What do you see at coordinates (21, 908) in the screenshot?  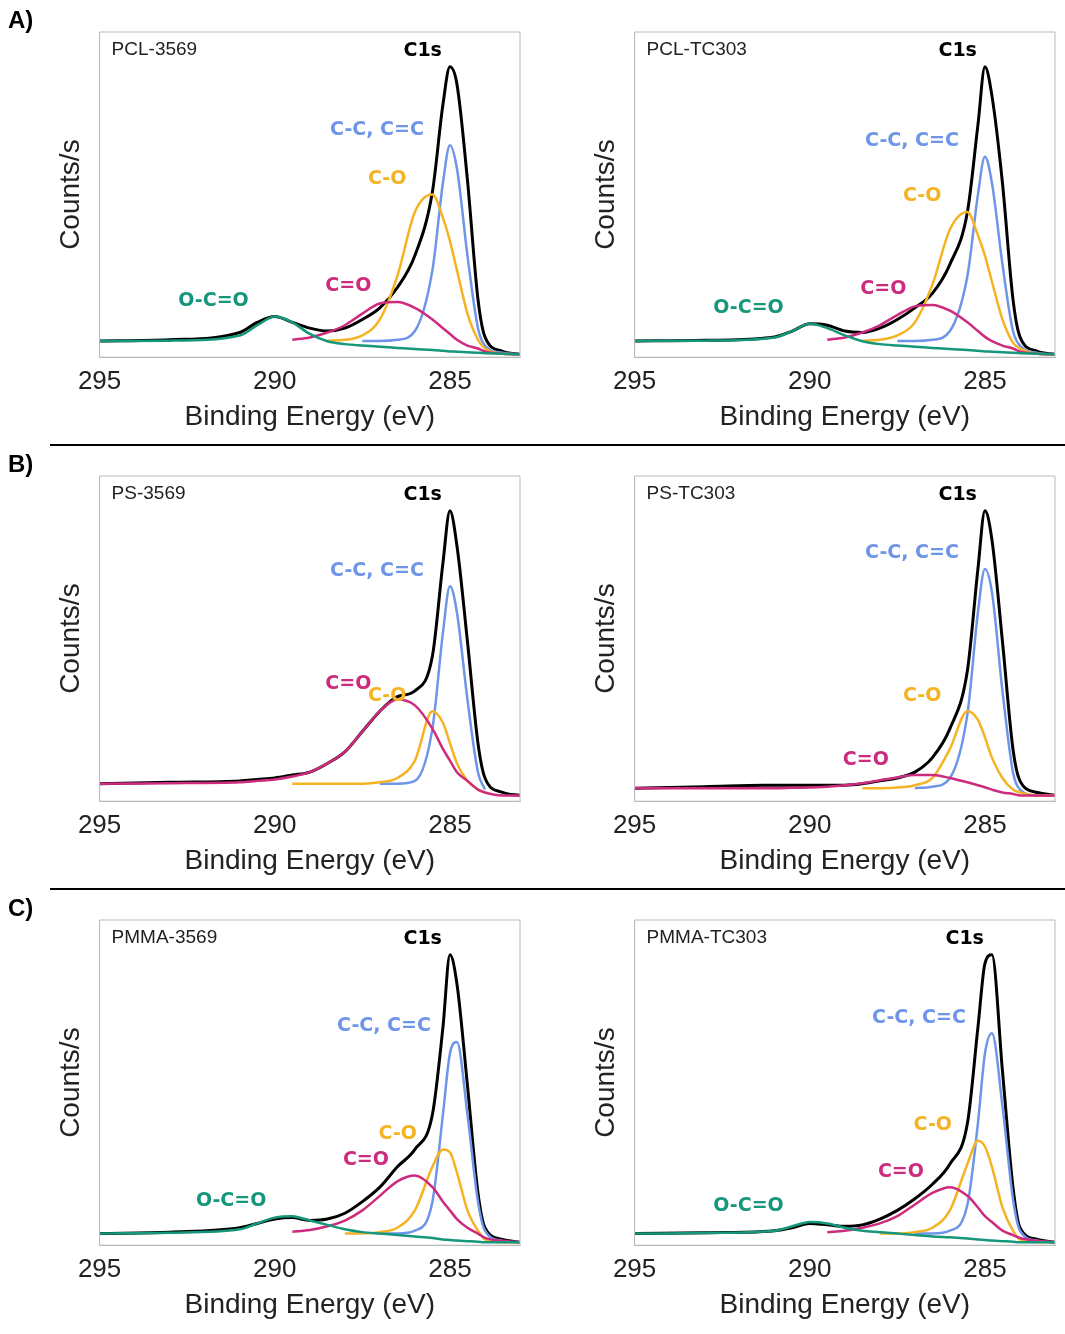 I see `text: C)` at bounding box center [21, 908].